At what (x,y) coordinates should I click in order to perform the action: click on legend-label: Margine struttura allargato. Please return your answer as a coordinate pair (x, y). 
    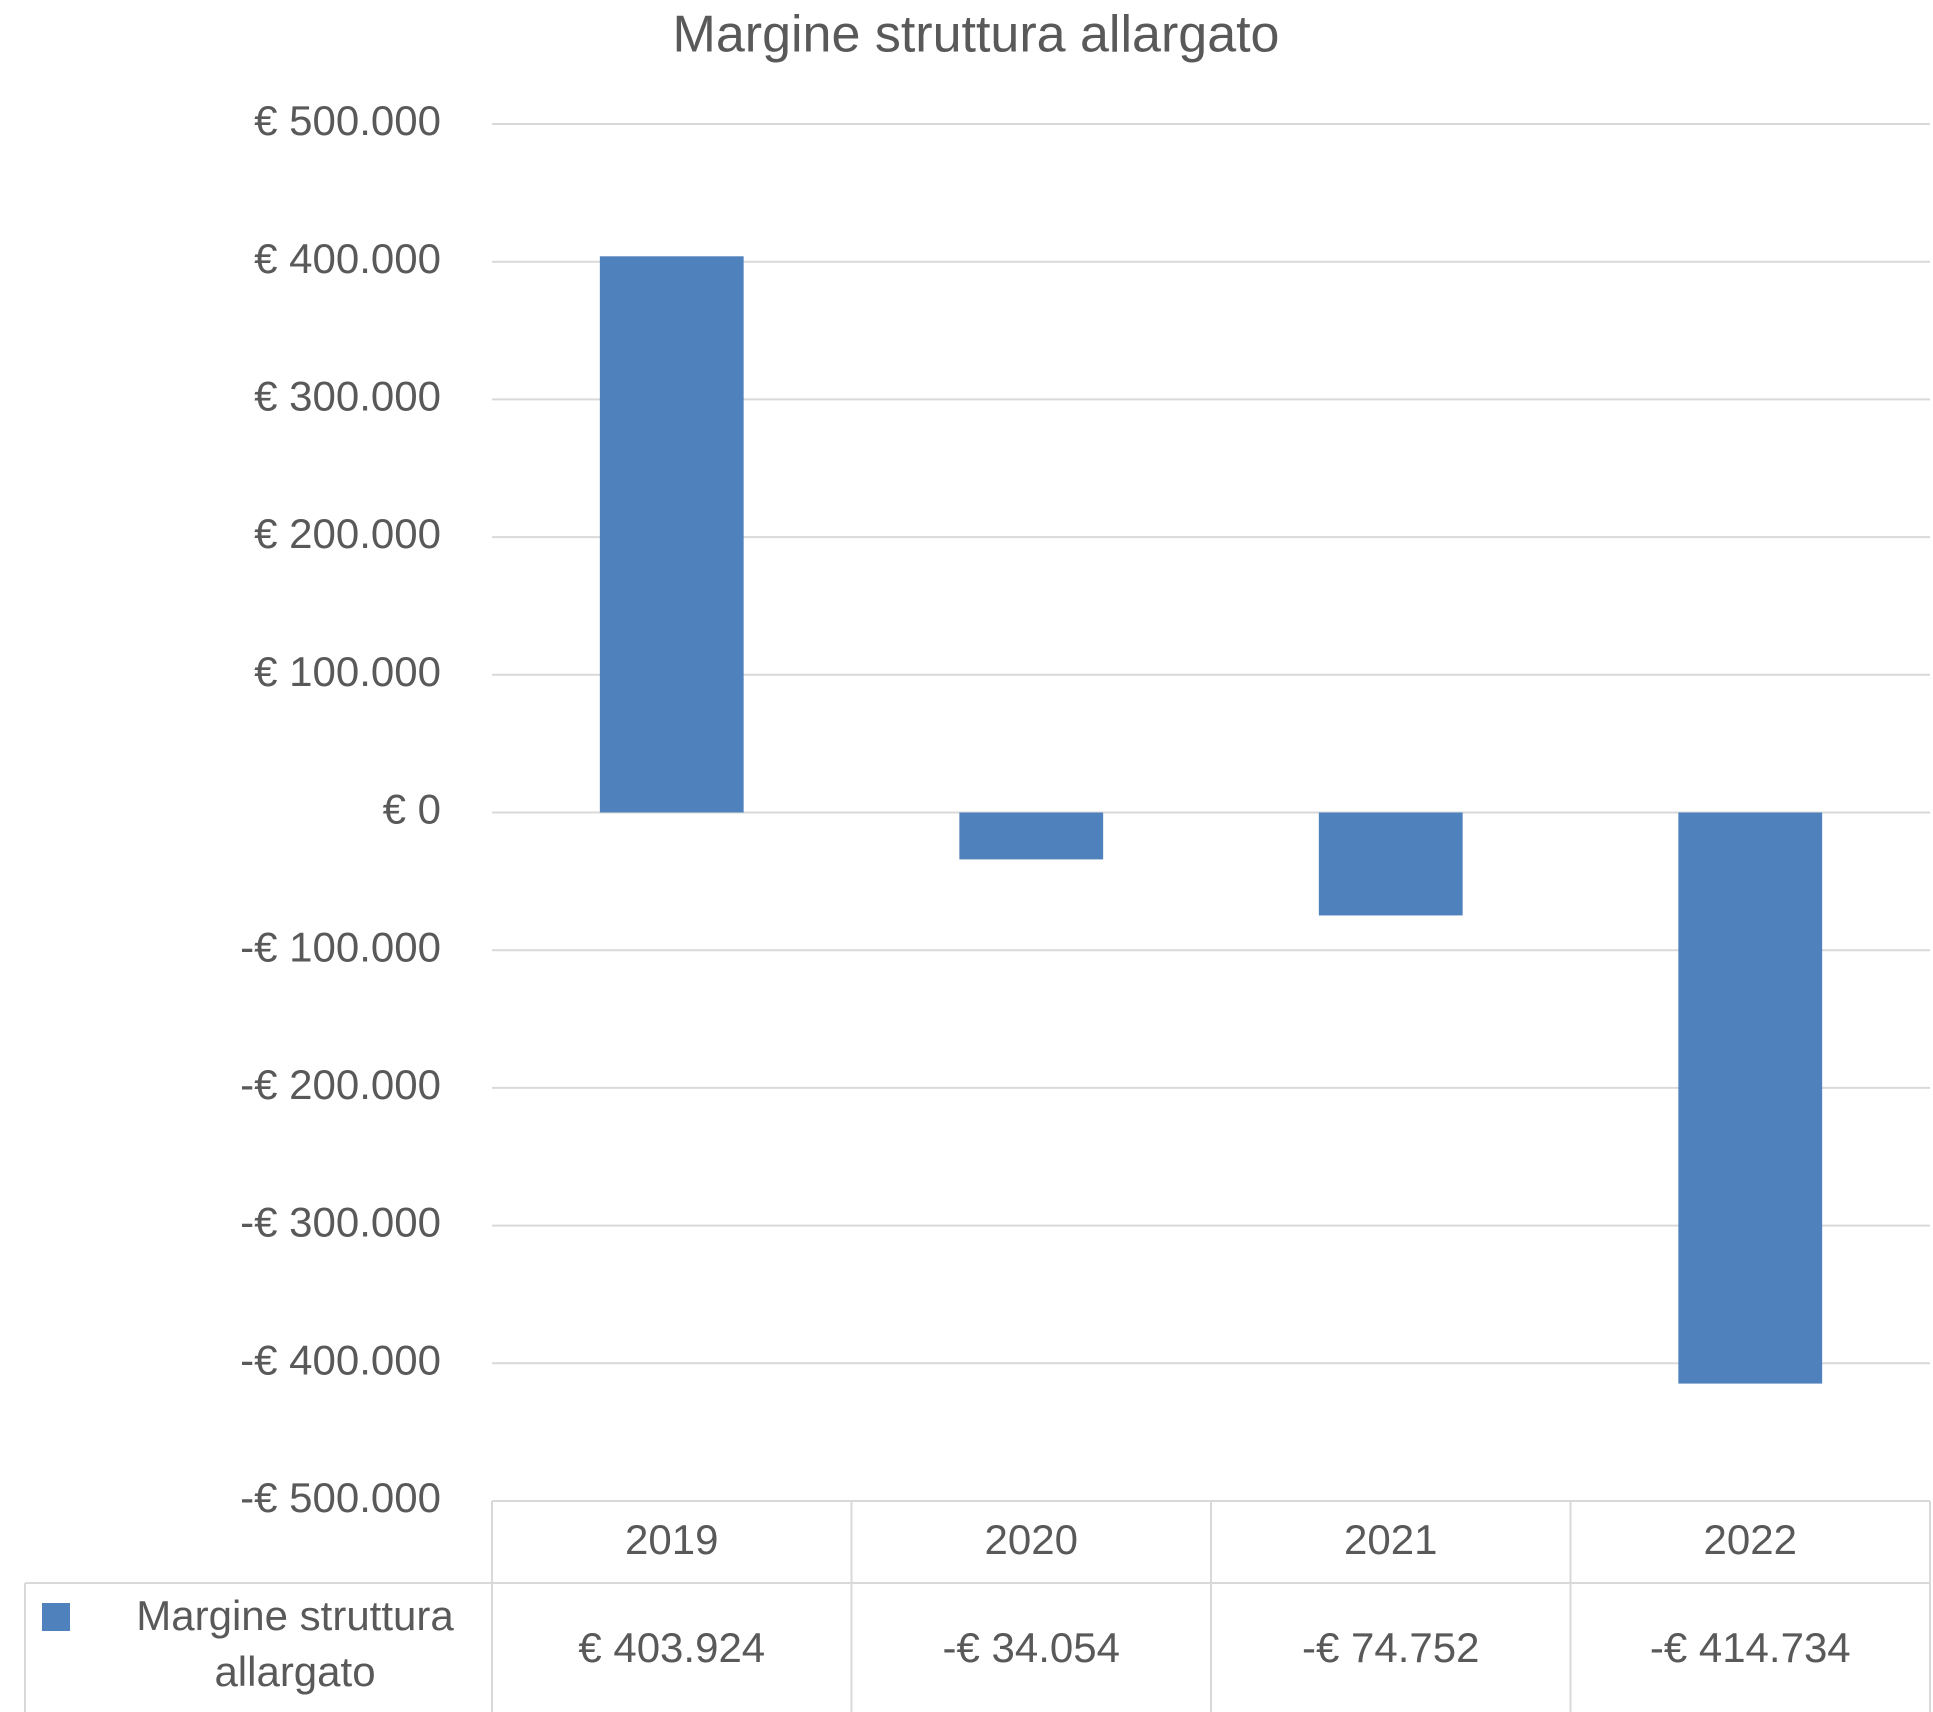
    Looking at the image, I should click on (295, 1643).